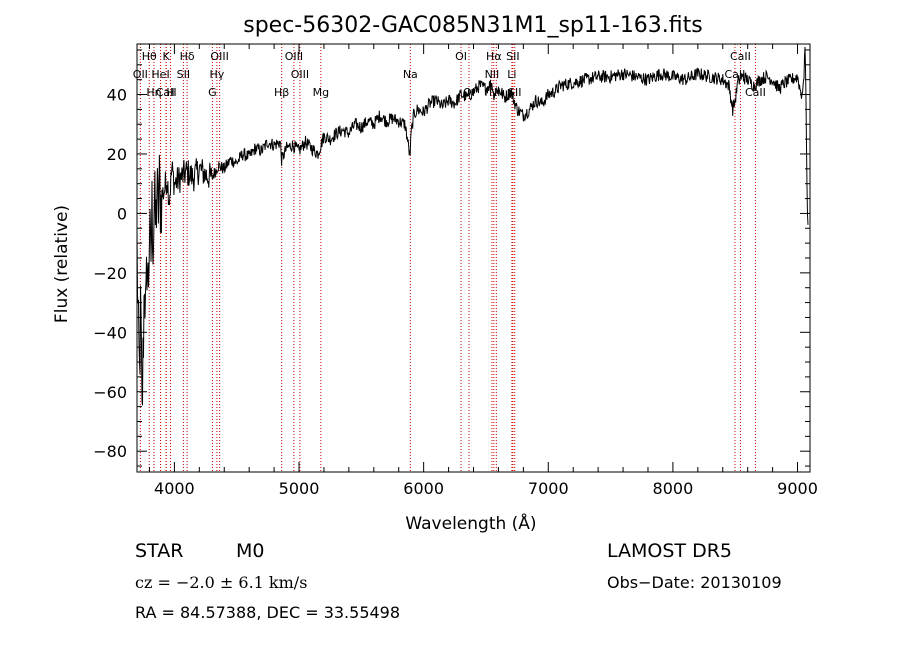  Describe the element at coordinates (299, 488) in the screenshot. I see `x-tick-label: 5000` at that location.